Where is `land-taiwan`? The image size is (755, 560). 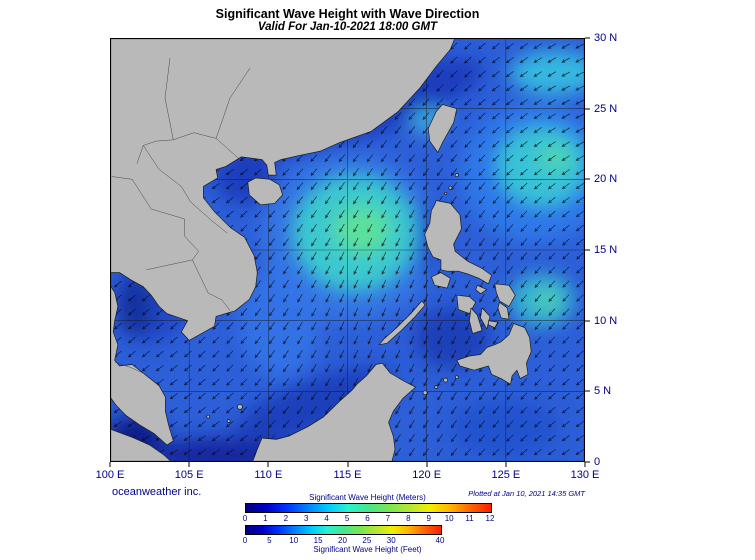
land-taiwan is located at coordinates (442, 128).